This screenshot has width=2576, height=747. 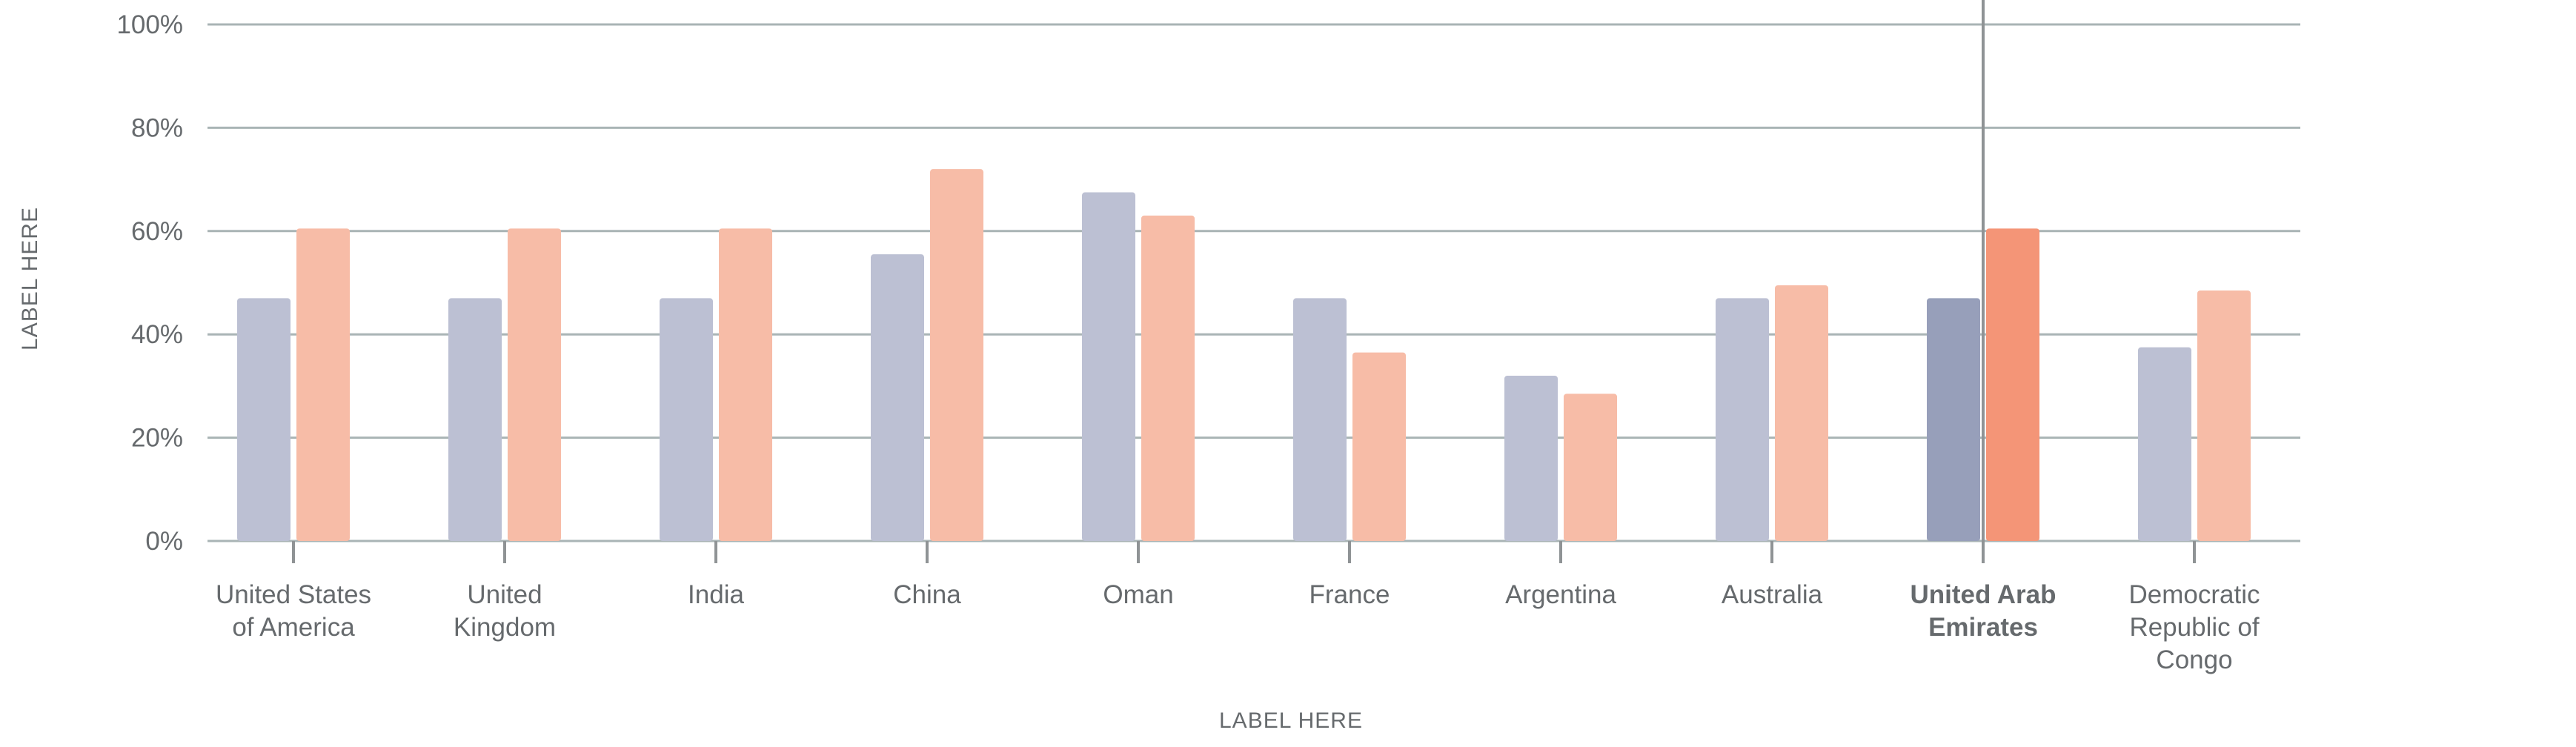 I want to click on x-tick-label: United Kingdom, so click(x=505, y=611).